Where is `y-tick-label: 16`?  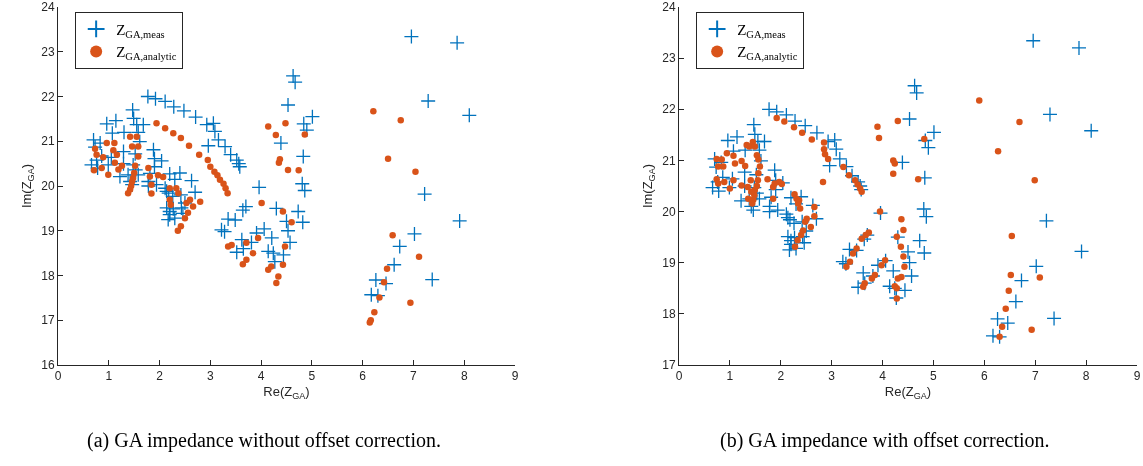 y-tick-label: 16 is located at coordinates (48, 365).